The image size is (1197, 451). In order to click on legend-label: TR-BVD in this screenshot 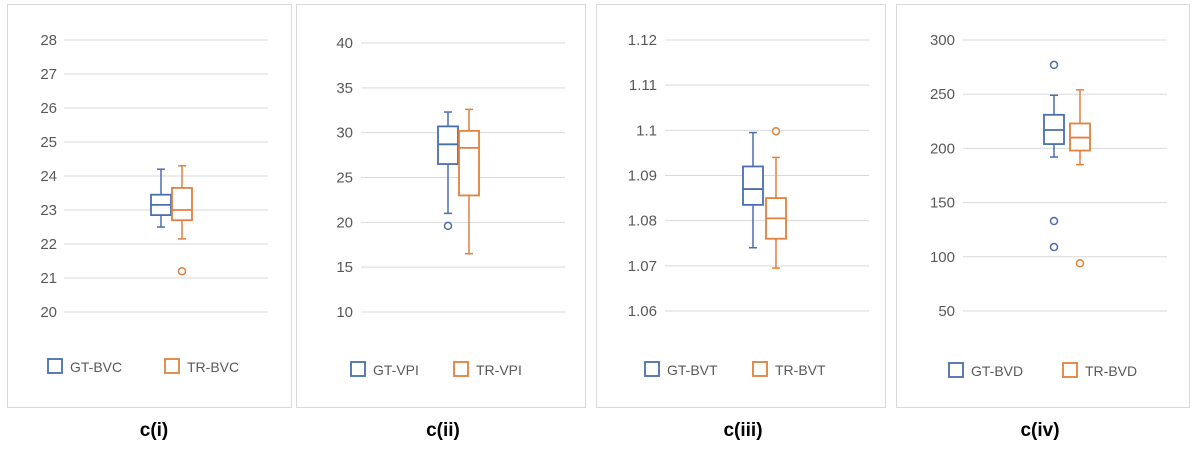, I will do `click(1111, 371)`.